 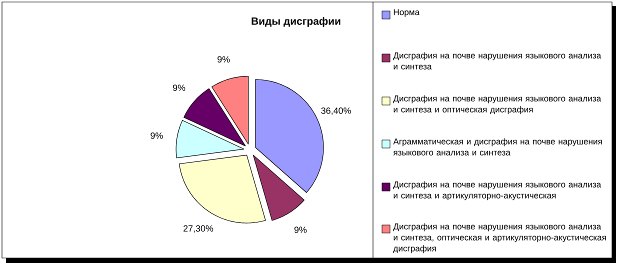 What do you see at coordinates (199, 229) in the screenshot?
I see `data-label: 27,30%` at bounding box center [199, 229].